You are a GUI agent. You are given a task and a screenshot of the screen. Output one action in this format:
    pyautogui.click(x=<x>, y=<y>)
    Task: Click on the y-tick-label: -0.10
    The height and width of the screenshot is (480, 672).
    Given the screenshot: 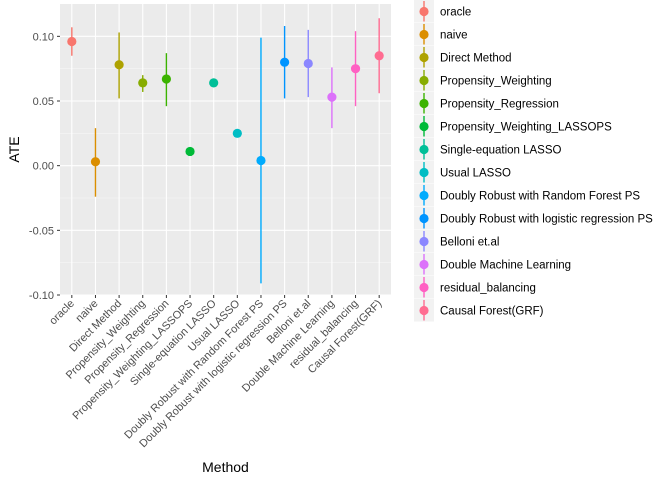 What is the action you would take?
    pyautogui.click(x=41, y=296)
    